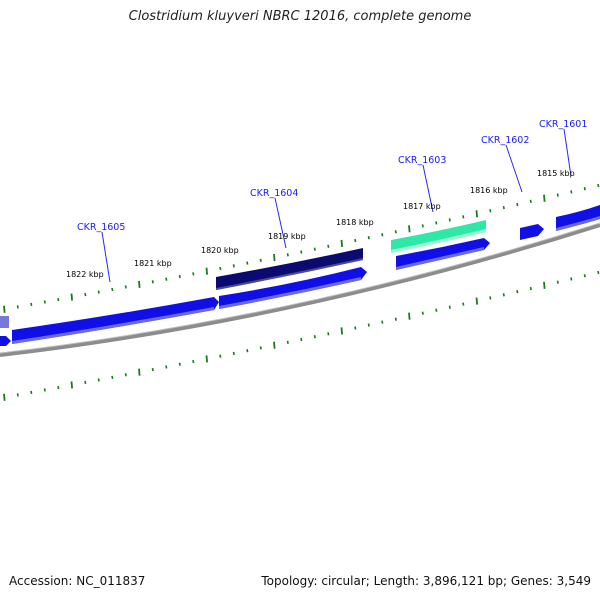 This screenshot has width=600, height=600. Describe the element at coordinates (489, 190) in the screenshot. I see `kbp-label: 1816 kbp` at that location.